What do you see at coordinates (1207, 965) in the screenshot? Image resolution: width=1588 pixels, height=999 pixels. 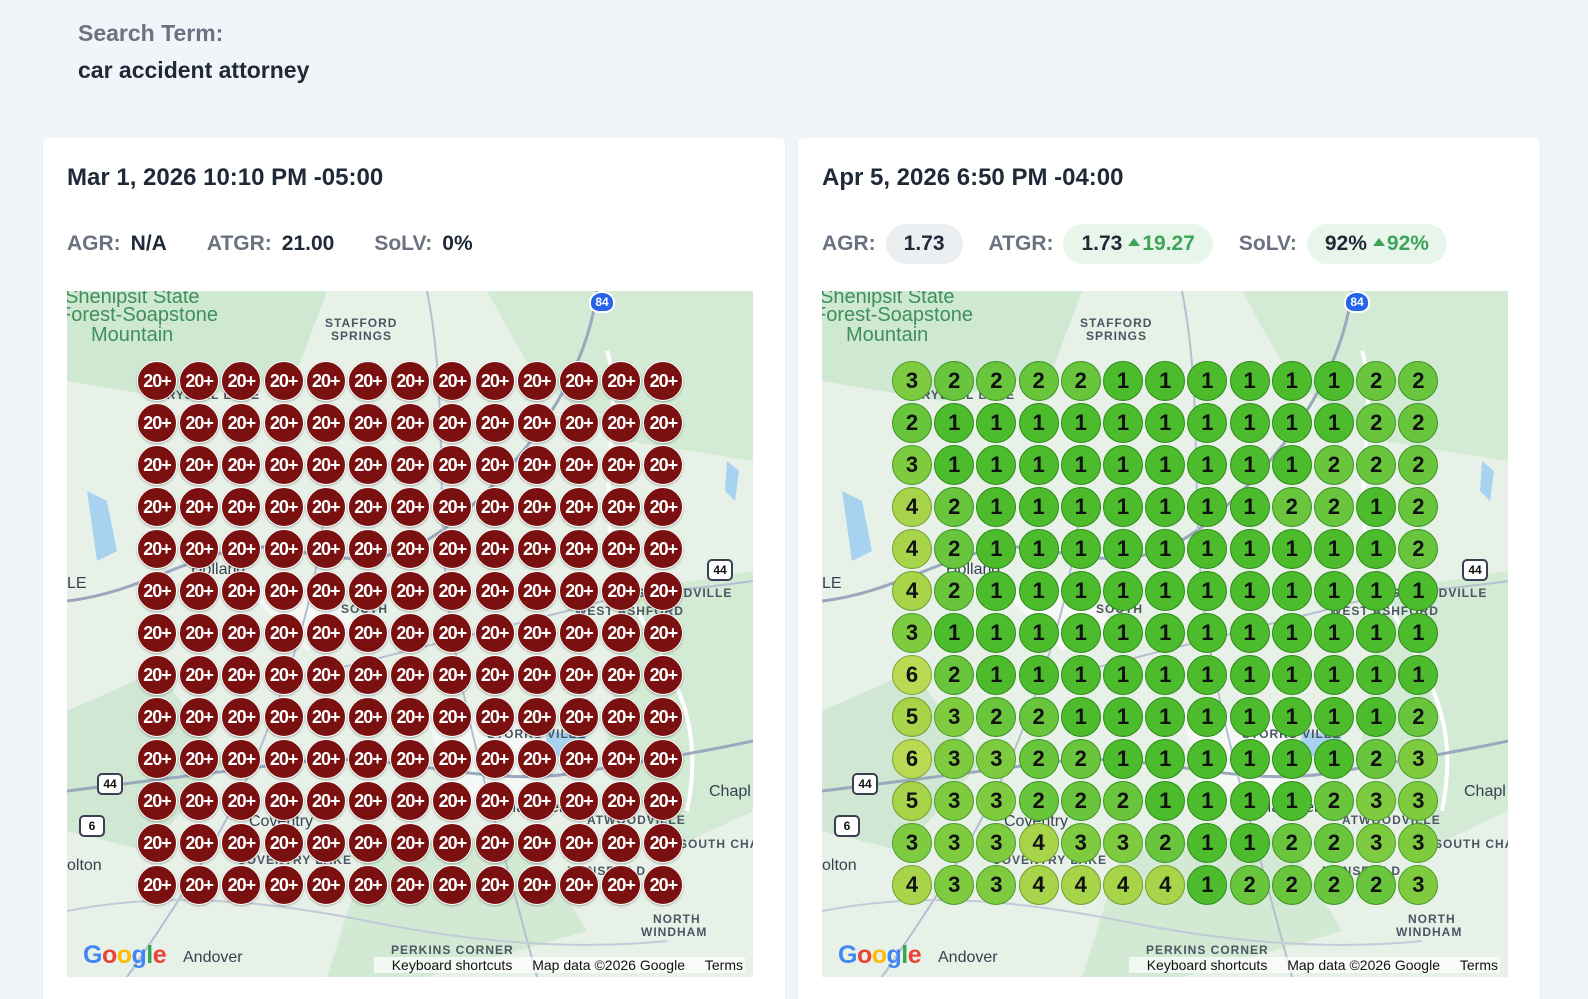 I see `keyboard-shortcuts-link: Keyboard shortcuts` at bounding box center [1207, 965].